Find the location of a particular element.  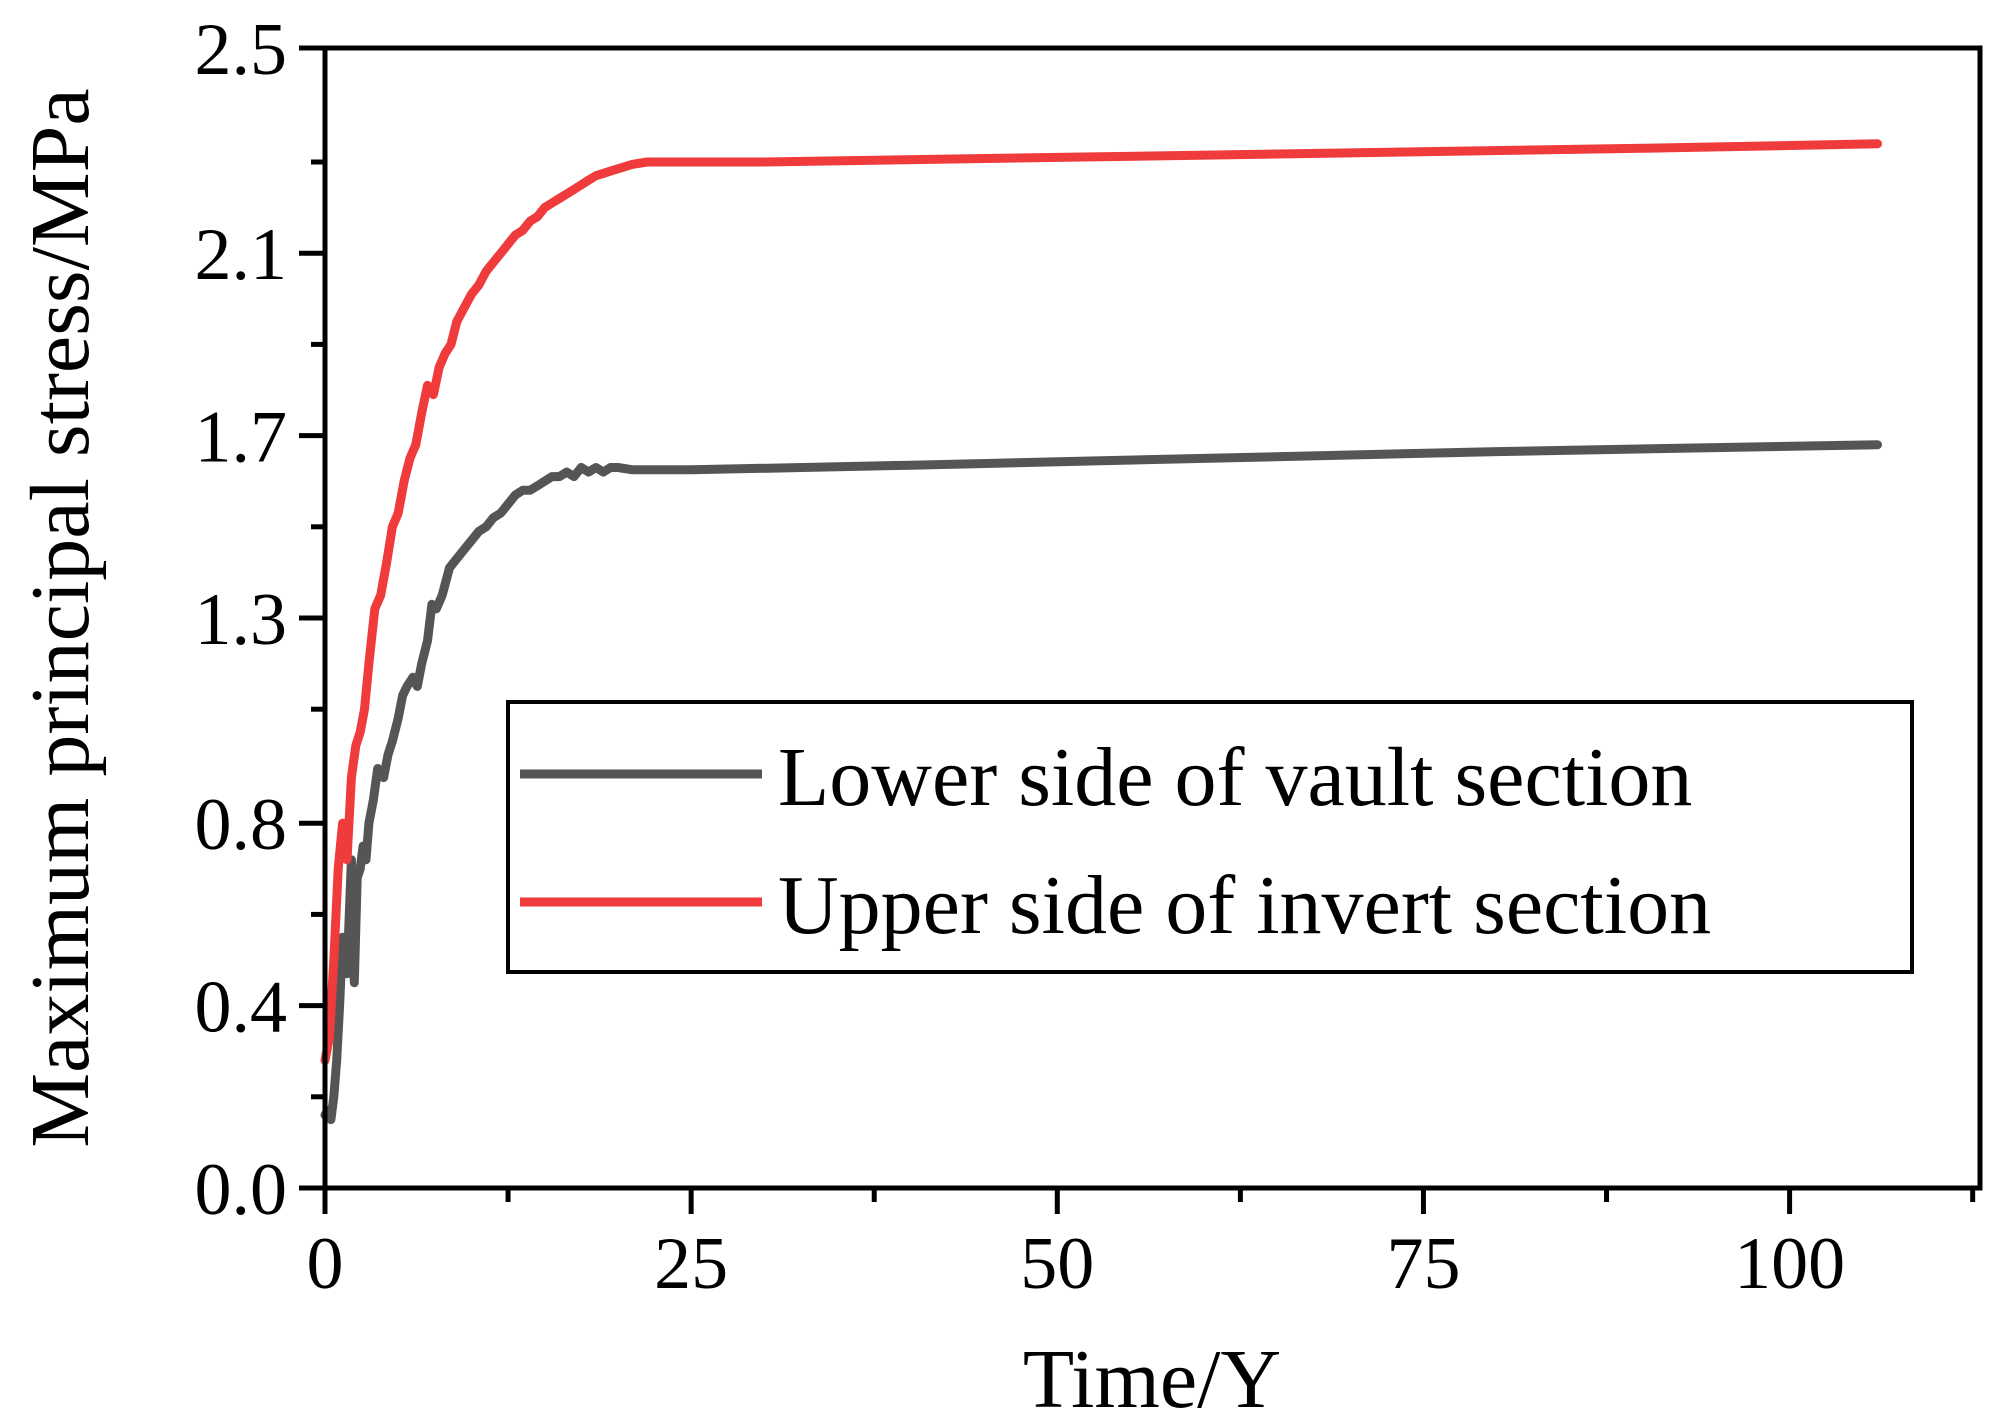

legend-label-lower-vault: Lower side of vault section is located at coordinates (1235, 777).